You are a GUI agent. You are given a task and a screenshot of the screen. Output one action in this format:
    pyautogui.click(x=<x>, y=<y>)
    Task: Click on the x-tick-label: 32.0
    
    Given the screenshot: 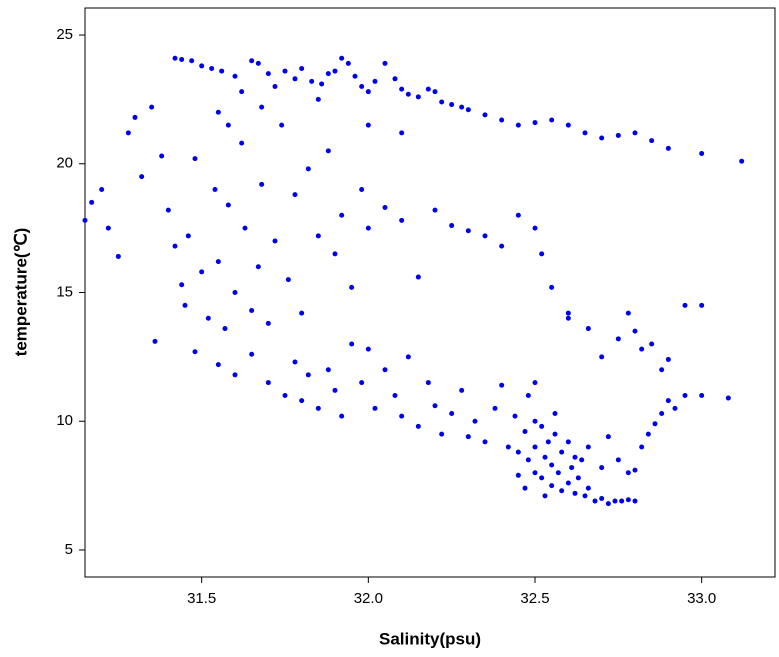 What is the action you would take?
    pyautogui.click(x=368, y=598)
    